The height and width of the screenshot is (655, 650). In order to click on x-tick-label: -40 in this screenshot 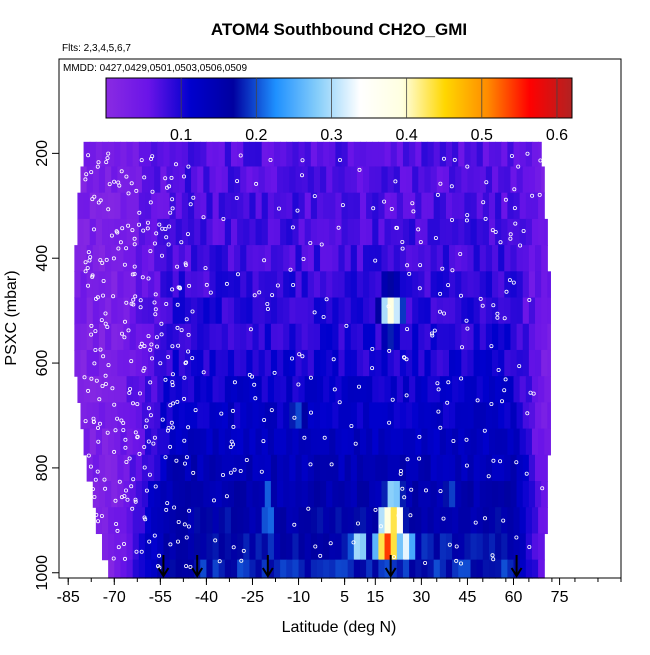, I will do `click(206, 597)`.